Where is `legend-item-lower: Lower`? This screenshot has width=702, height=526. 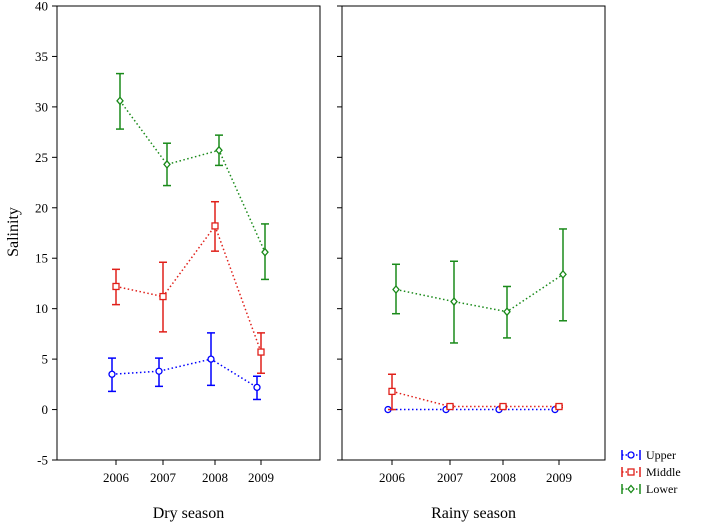
legend-item-lower: Lower is located at coordinates (649, 489).